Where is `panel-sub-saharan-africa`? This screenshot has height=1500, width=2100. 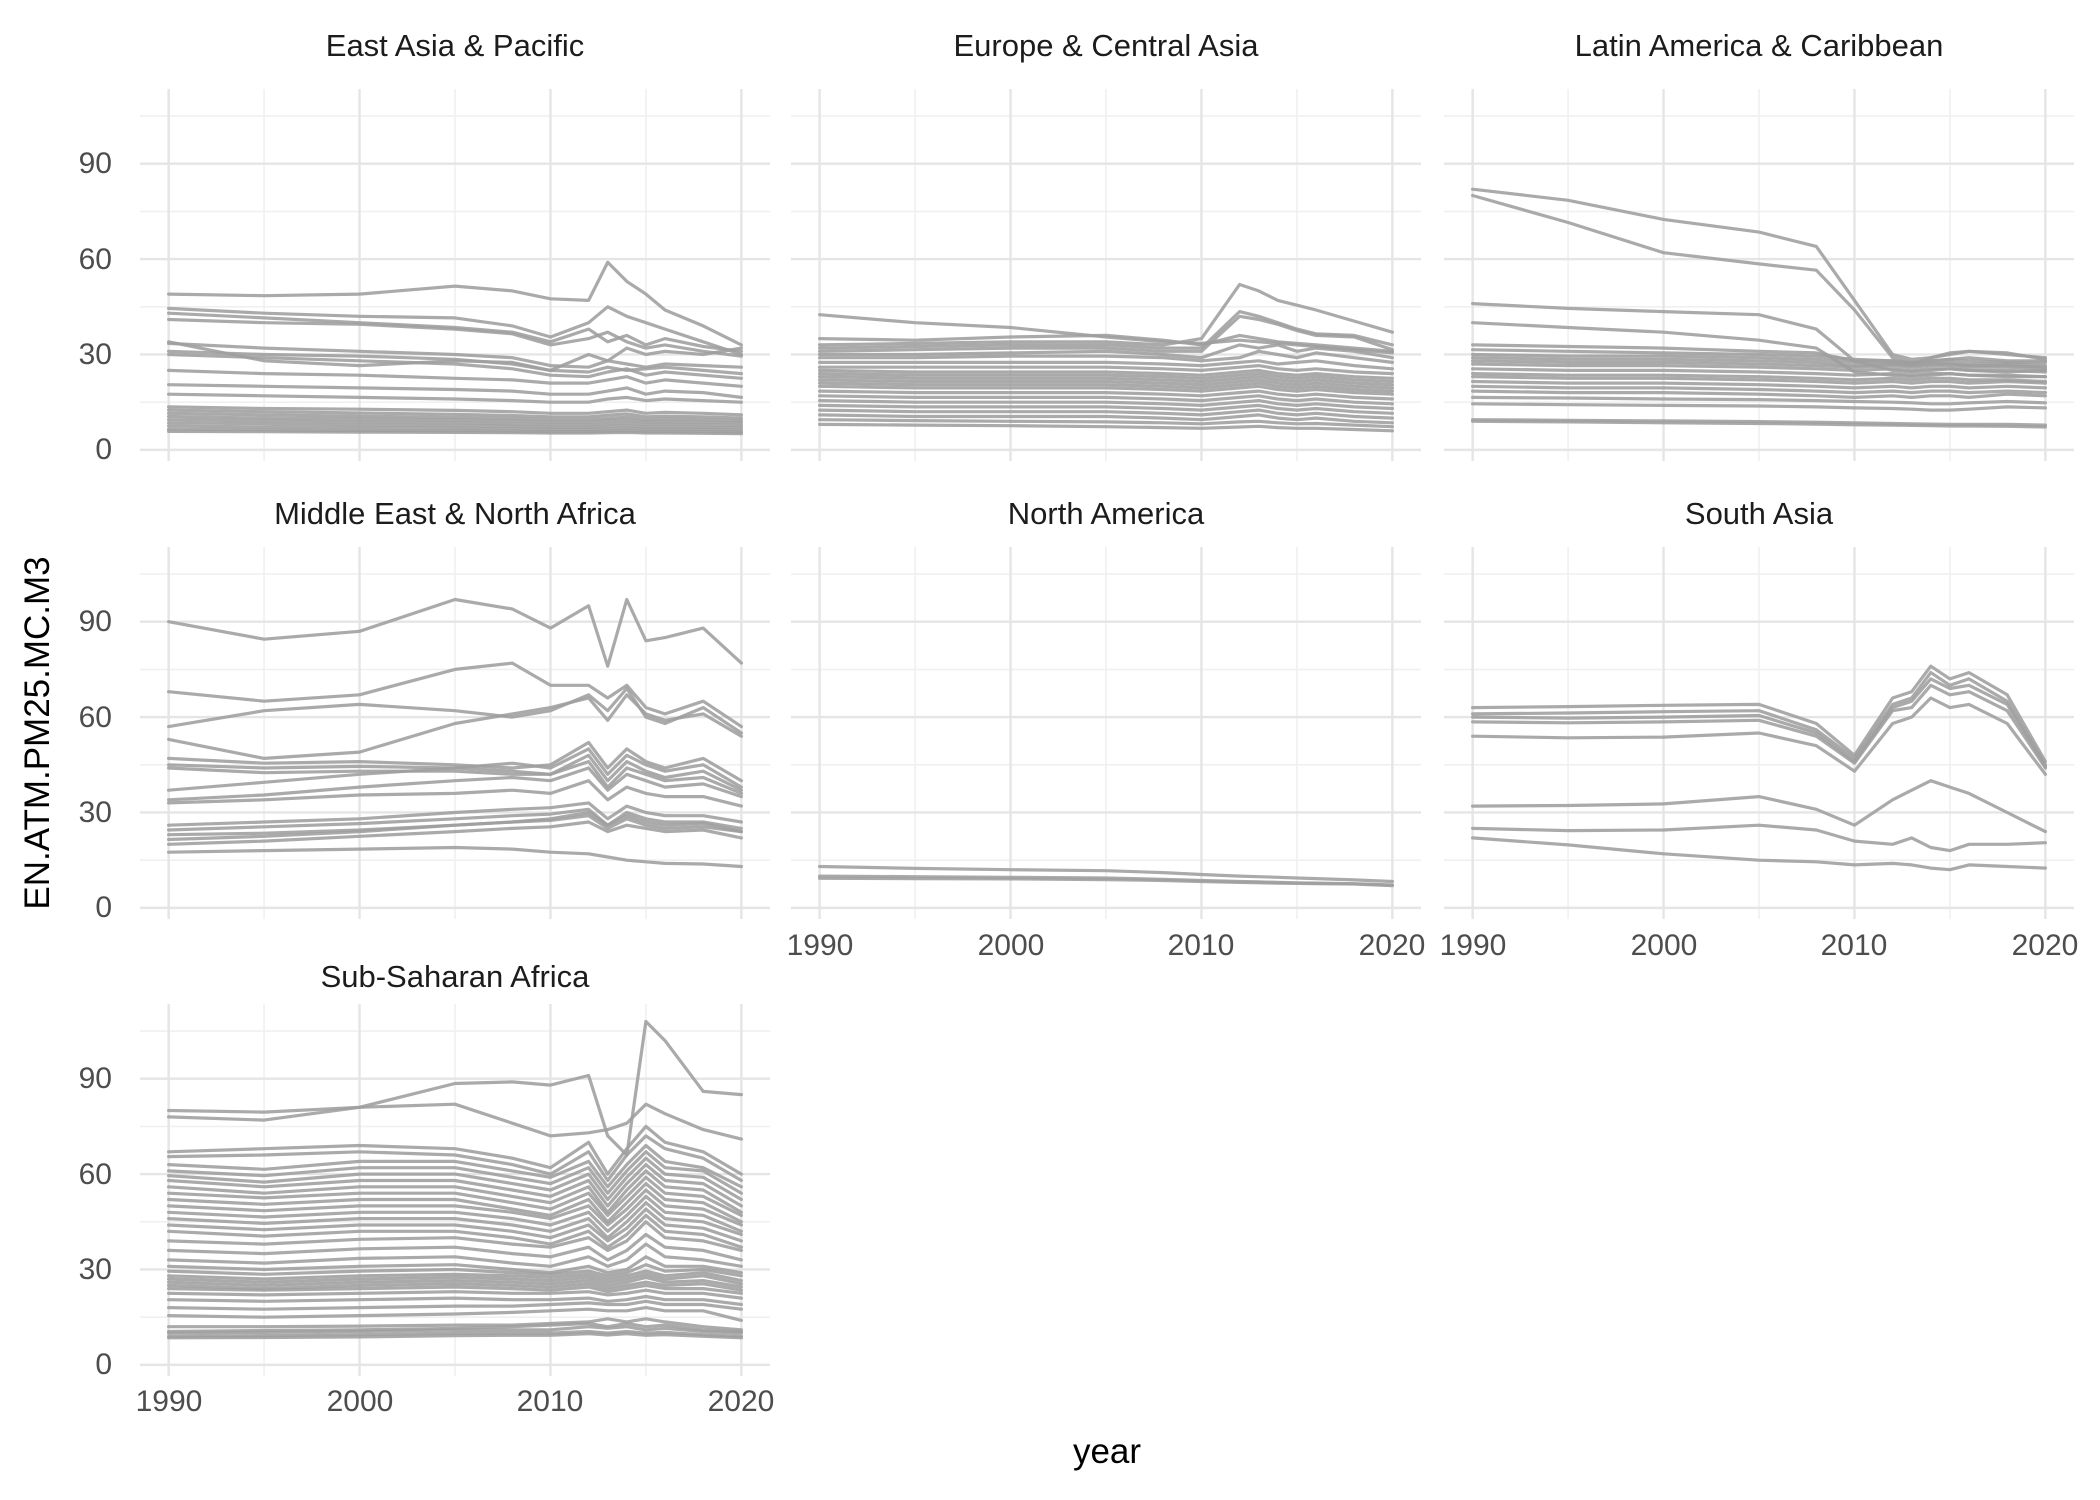 panel-sub-saharan-africa is located at coordinates (455, 1190).